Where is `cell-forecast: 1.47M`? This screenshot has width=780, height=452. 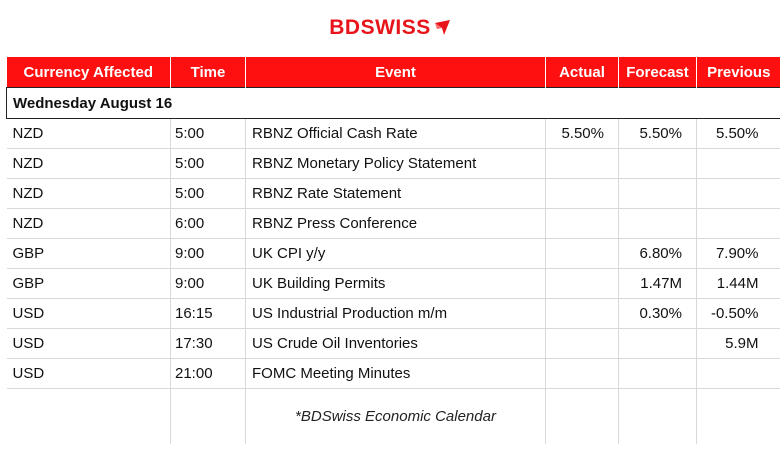 cell-forecast: 1.47M is located at coordinates (657, 283).